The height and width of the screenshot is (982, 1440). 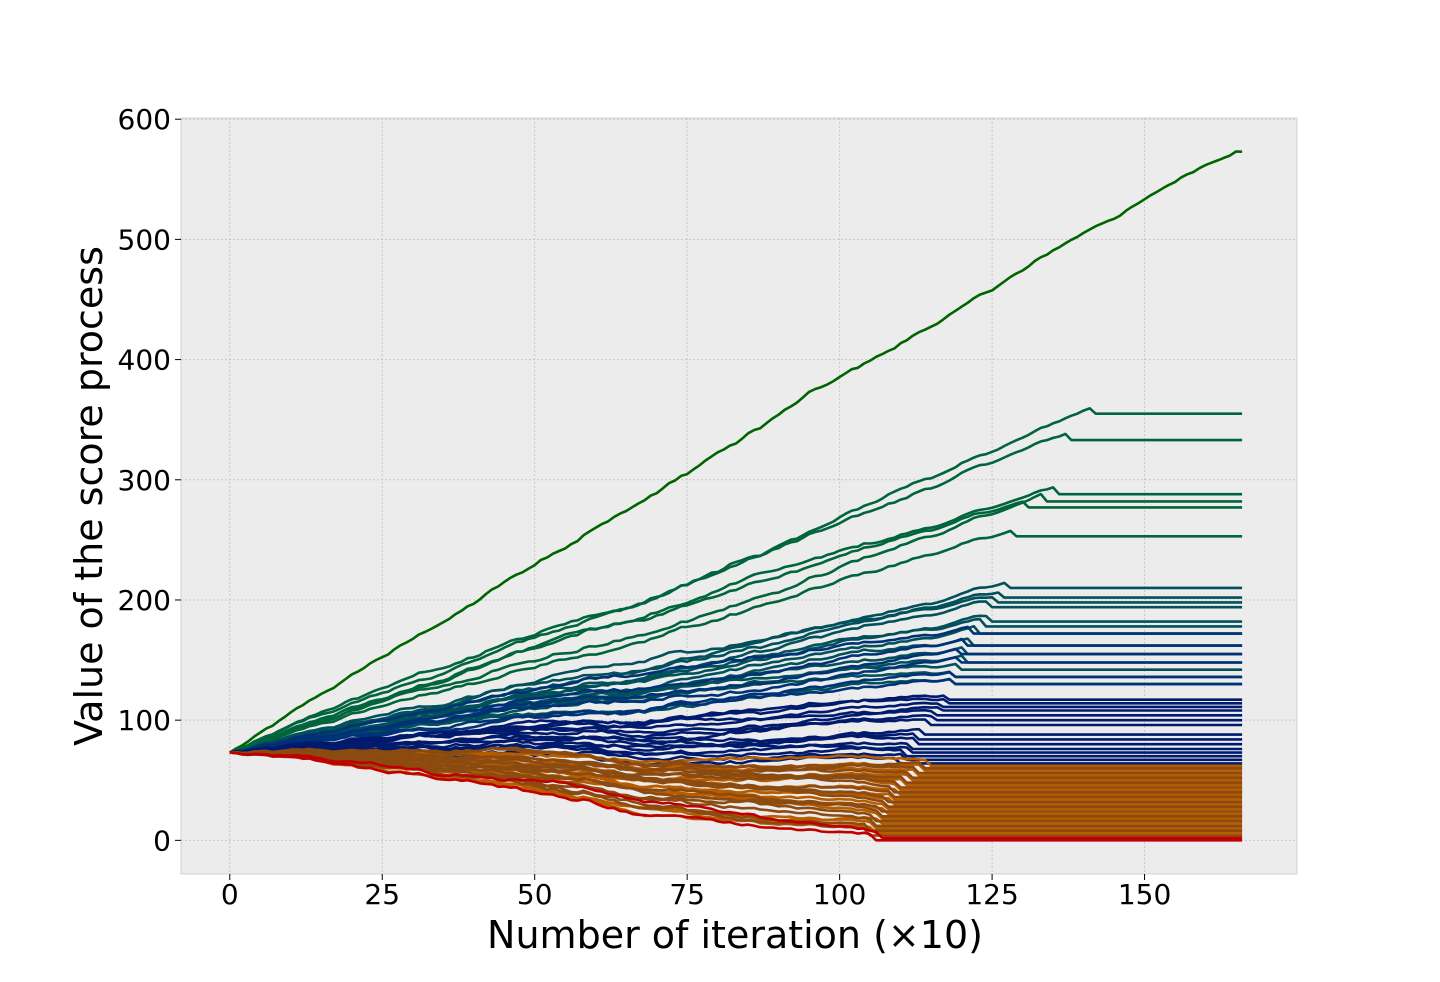 What do you see at coordinates (144, 600) in the screenshot?
I see `y-tick-label: 200` at bounding box center [144, 600].